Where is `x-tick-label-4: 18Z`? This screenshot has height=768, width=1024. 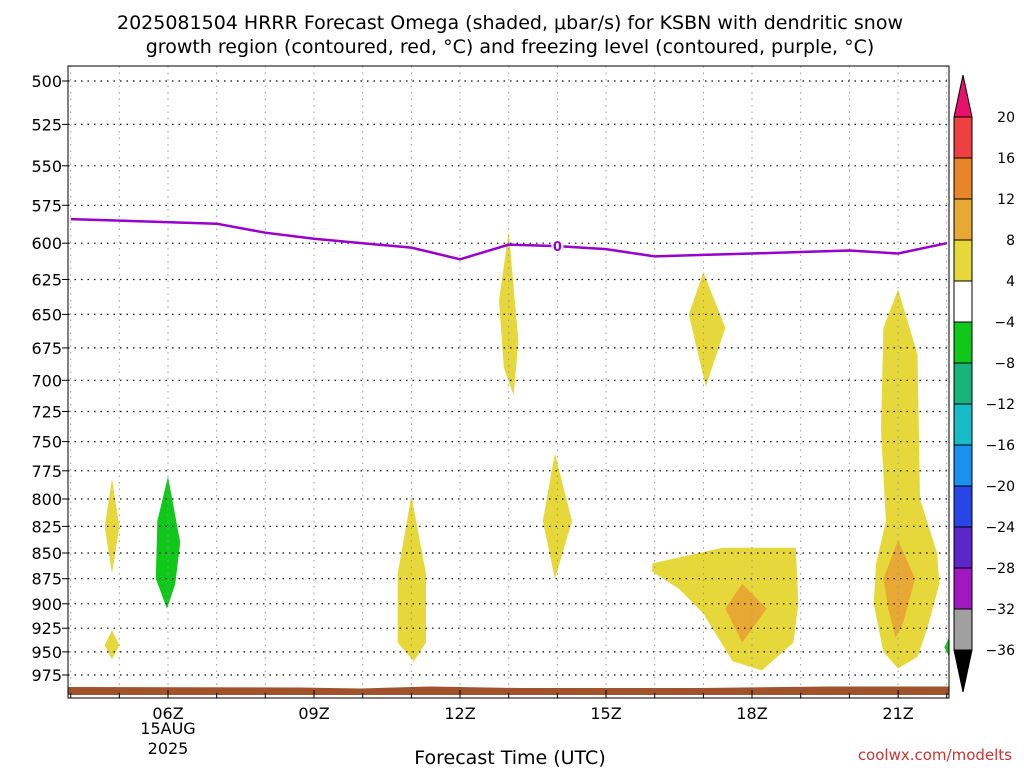 x-tick-label-4: 18Z is located at coordinates (751, 713).